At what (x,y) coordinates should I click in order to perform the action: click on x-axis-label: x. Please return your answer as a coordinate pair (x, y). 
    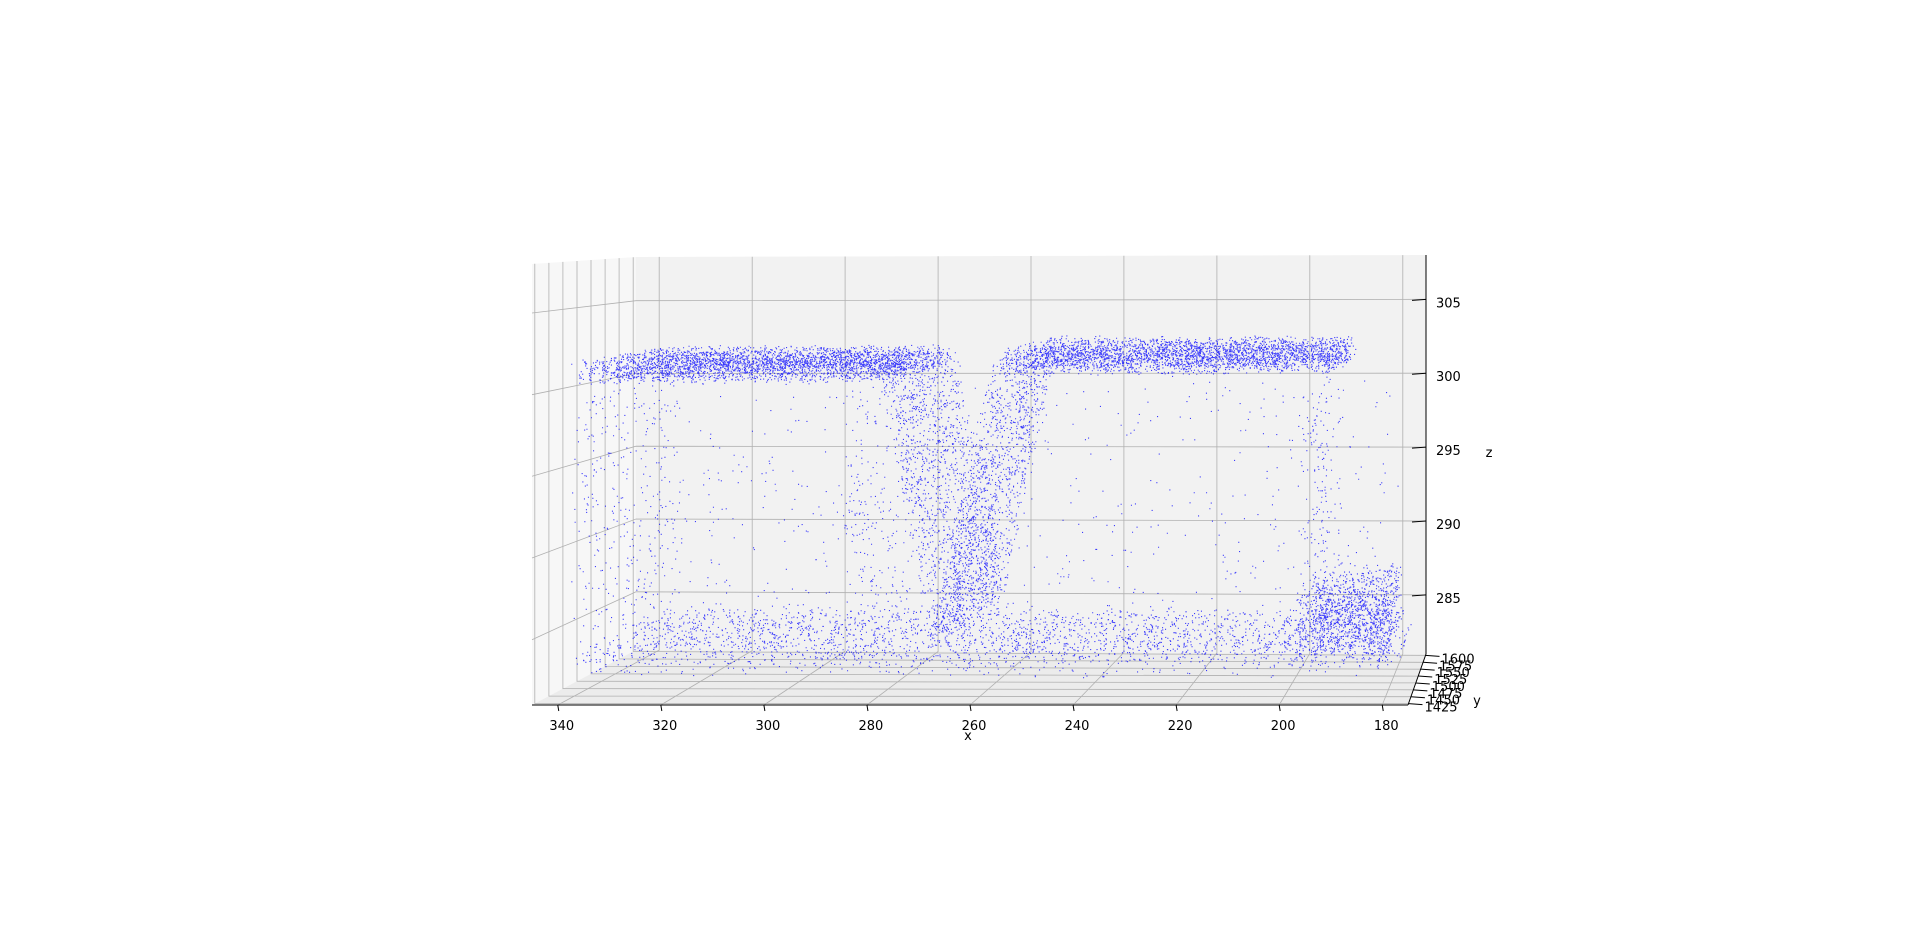
    Looking at the image, I should click on (968, 736).